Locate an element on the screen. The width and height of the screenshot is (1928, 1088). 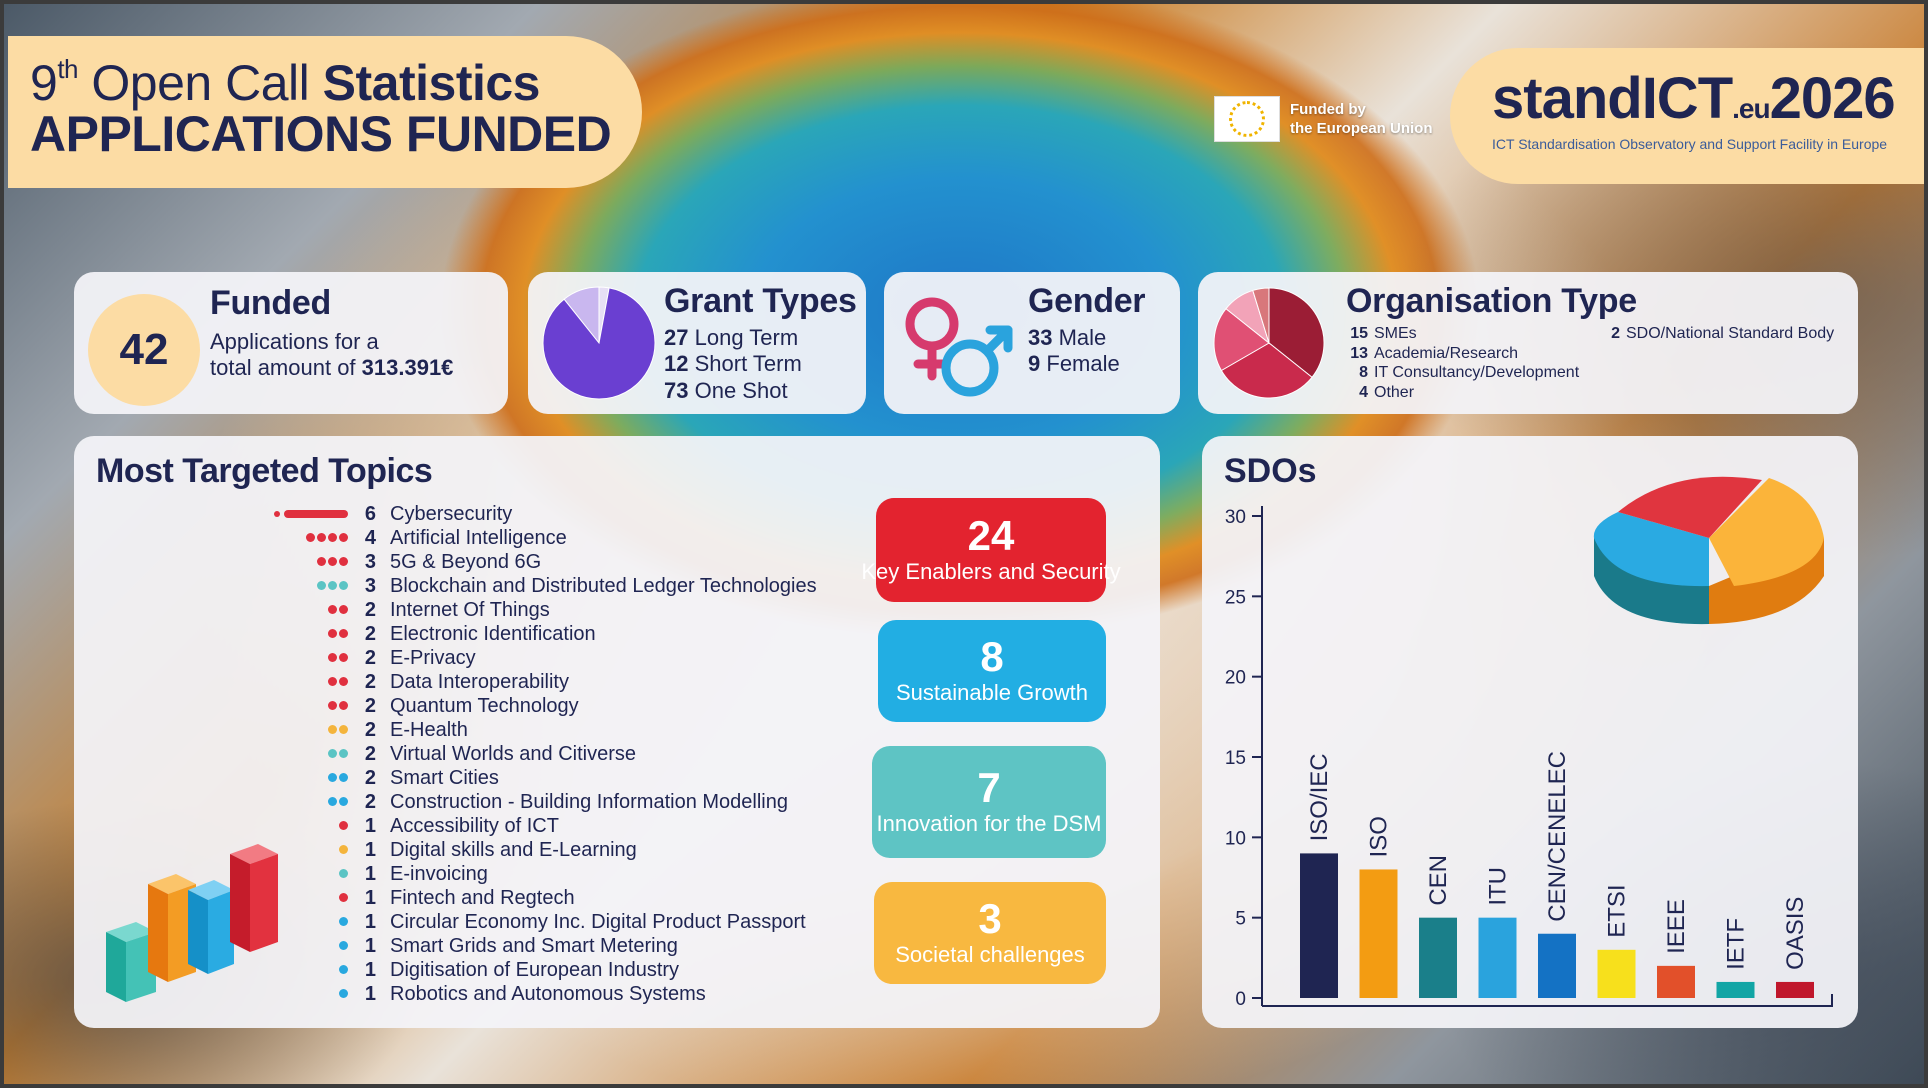
topic-row: 3 5G & Beyond 6G is located at coordinates (407, 562).